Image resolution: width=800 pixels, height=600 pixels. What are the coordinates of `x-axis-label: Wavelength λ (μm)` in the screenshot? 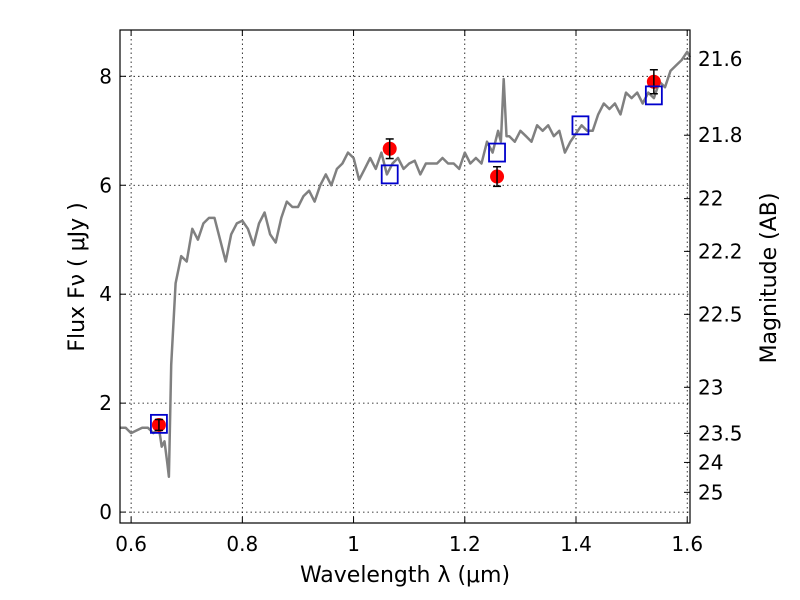 It's located at (405, 575).